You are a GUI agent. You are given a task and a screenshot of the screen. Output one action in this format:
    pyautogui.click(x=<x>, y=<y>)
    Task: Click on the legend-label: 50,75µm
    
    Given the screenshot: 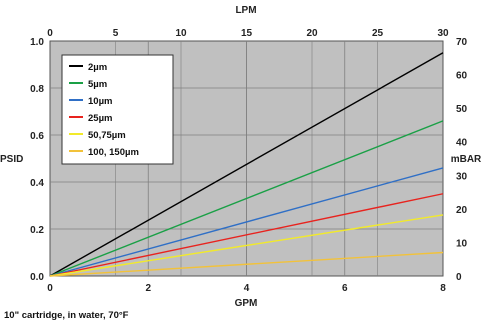 What is the action you would take?
    pyautogui.click(x=107, y=135)
    